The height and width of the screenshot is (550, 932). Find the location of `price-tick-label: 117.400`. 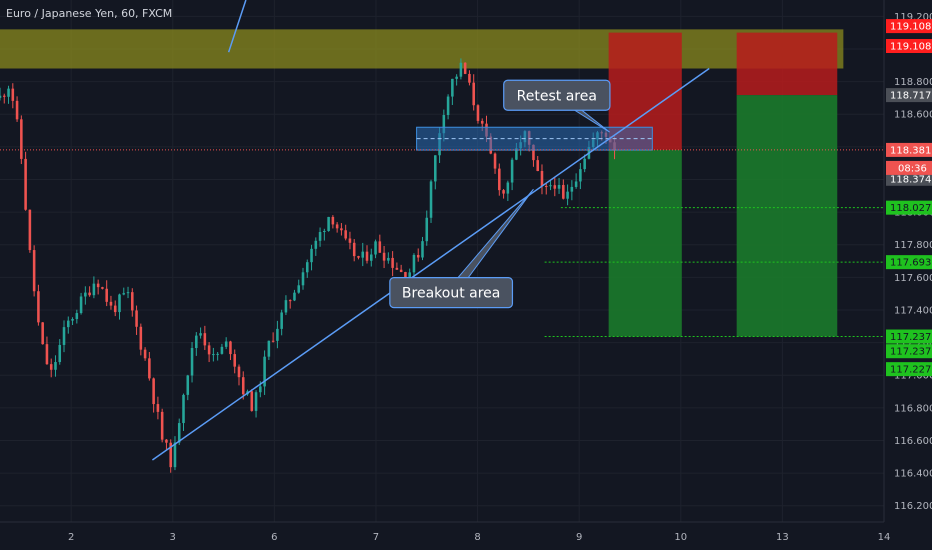

price-tick-label: 117.400 is located at coordinates (913, 310).